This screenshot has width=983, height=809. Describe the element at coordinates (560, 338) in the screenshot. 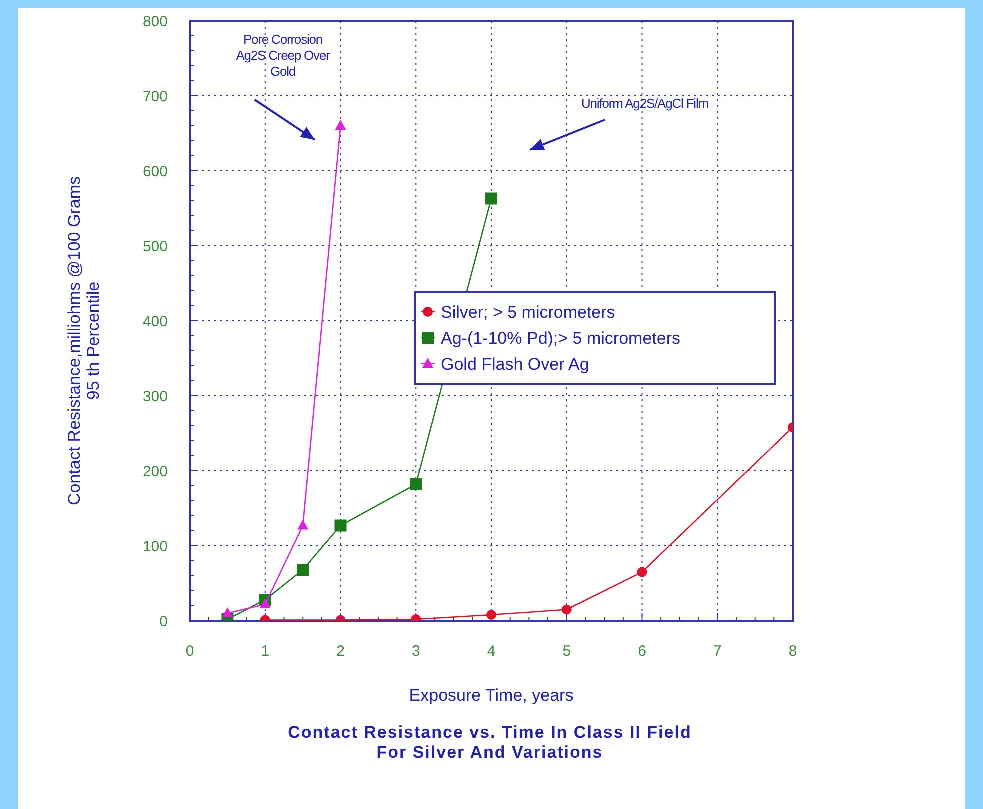

I see `legend-label: Ag-(1-10% Pd);> 5 micrometers` at that location.